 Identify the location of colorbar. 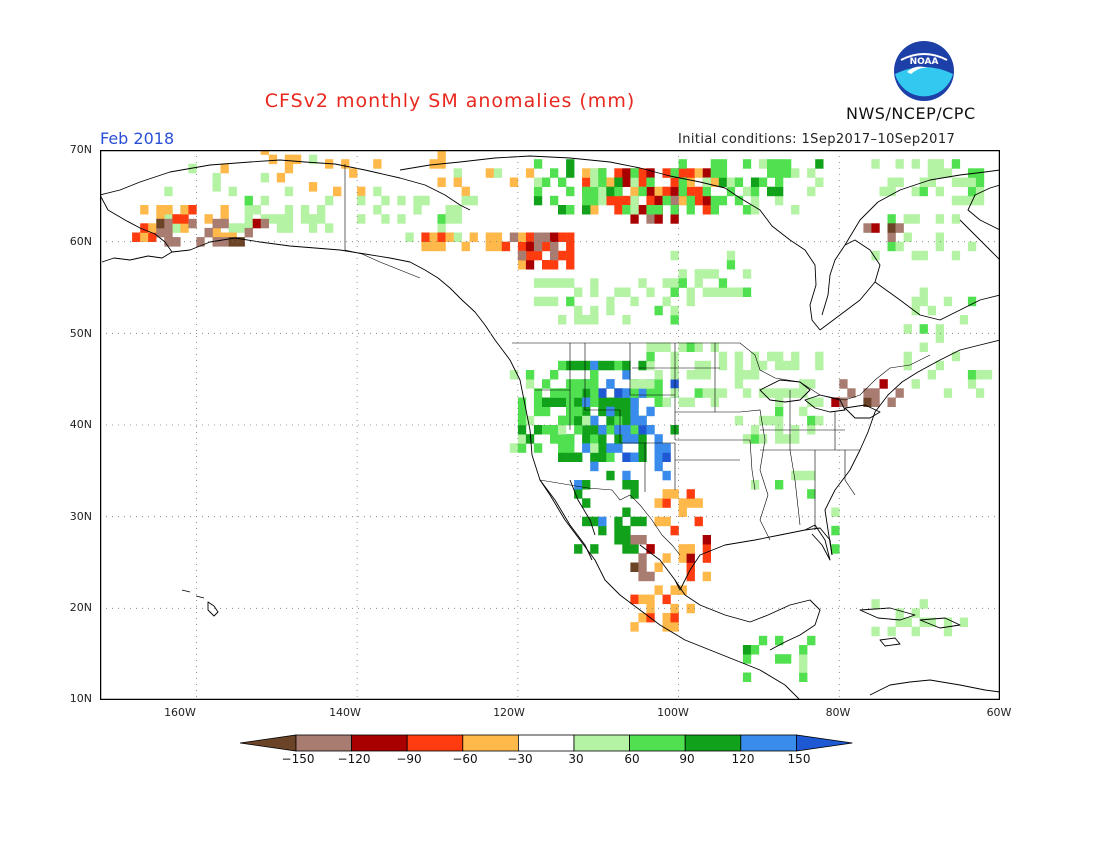
(550, 743).